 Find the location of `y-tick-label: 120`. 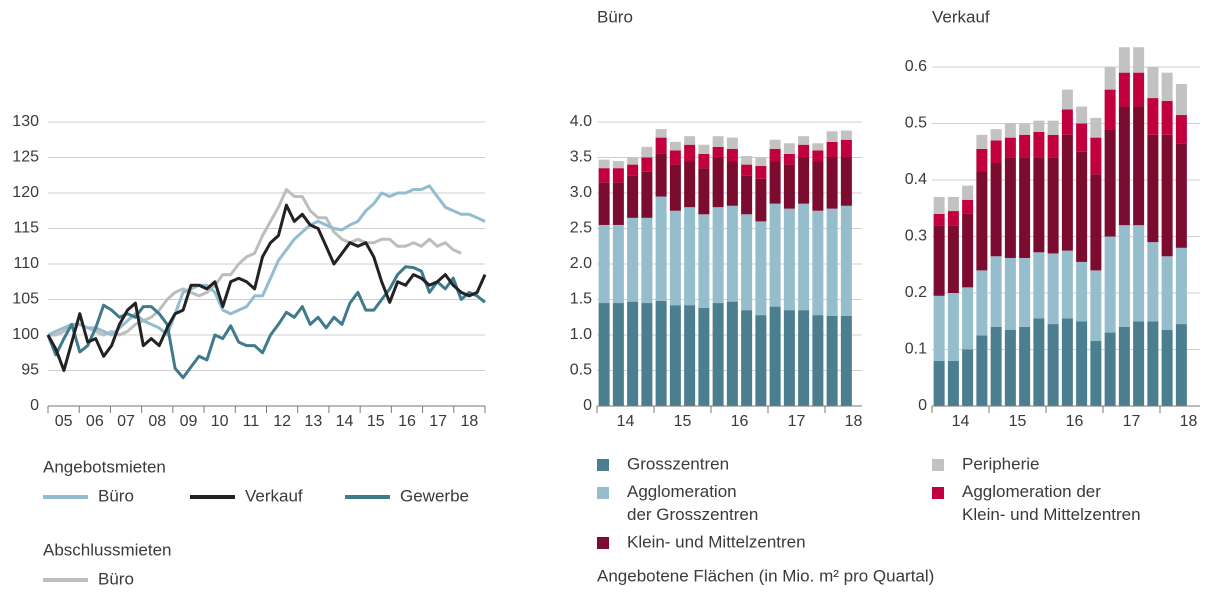

y-tick-label: 120 is located at coordinates (25, 192).